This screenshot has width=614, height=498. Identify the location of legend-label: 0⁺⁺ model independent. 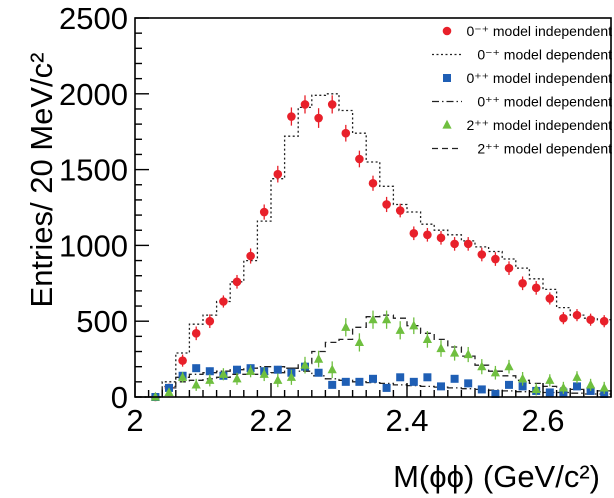
(539, 78).